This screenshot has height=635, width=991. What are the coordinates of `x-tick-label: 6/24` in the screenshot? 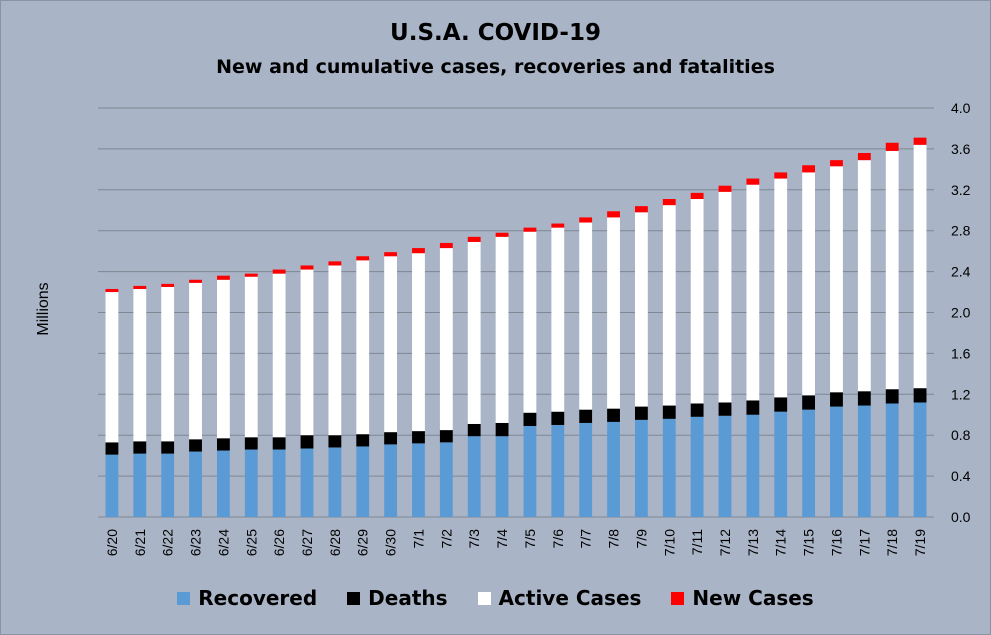 It's located at (223, 542).